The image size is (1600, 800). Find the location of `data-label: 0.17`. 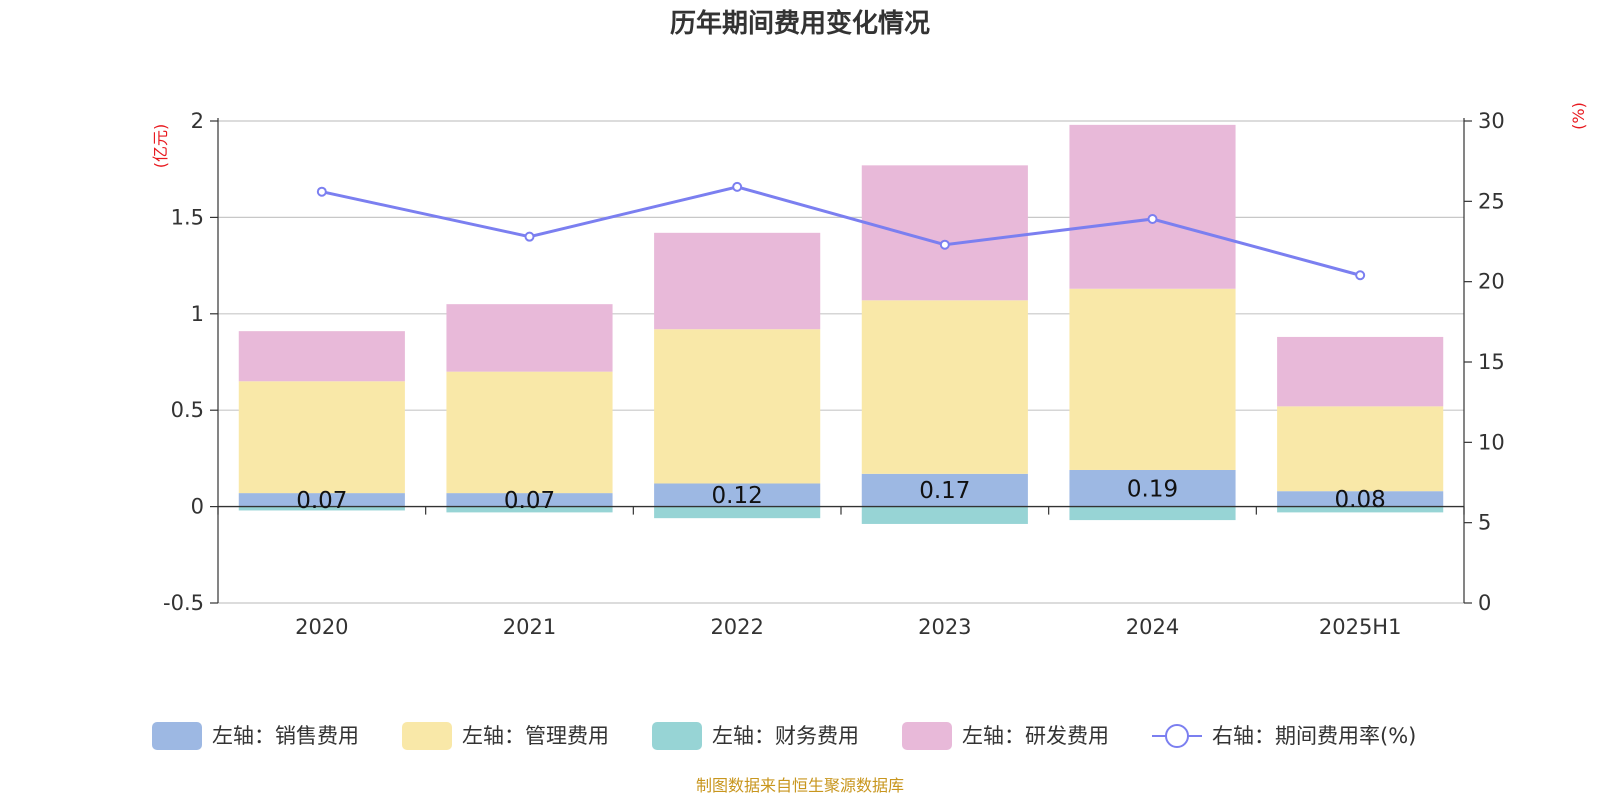

data-label: 0.17 is located at coordinates (944, 491).